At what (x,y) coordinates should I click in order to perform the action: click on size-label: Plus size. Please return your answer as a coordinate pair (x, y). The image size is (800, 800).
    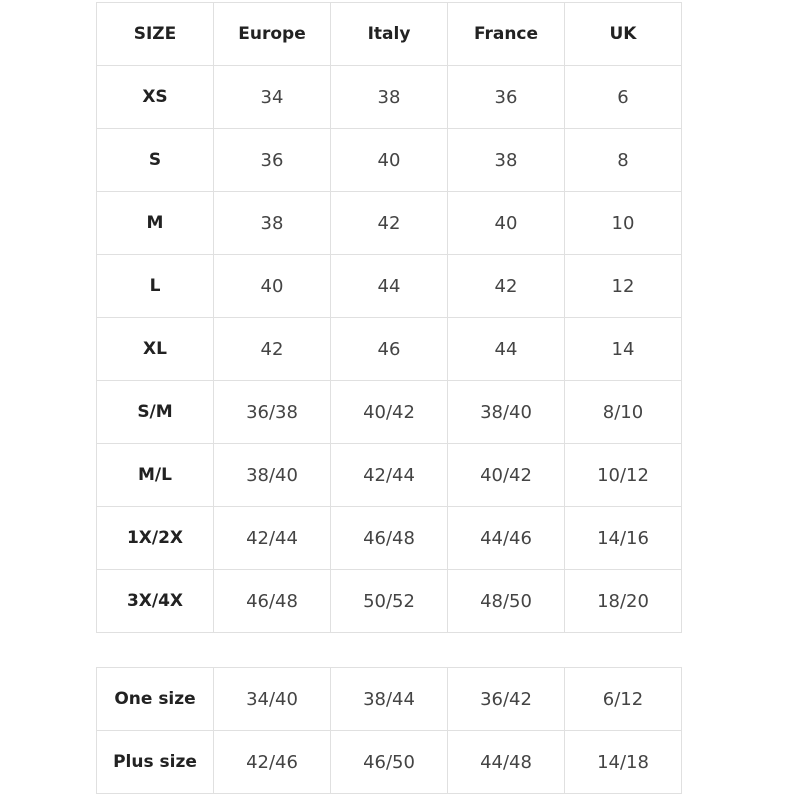
    Looking at the image, I should click on (155, 762).